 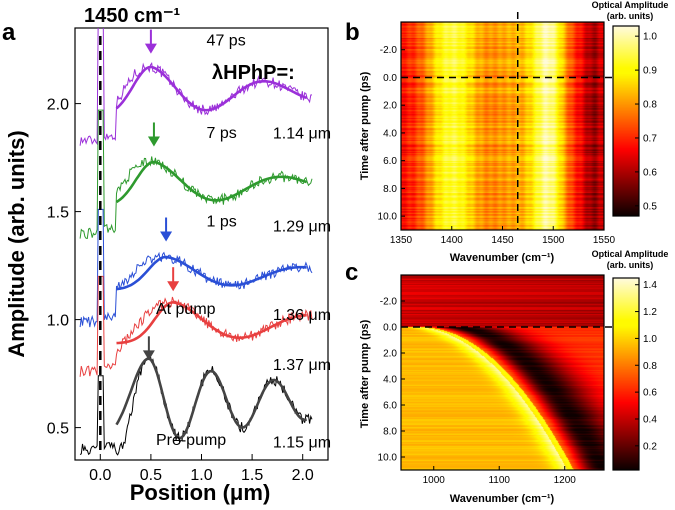 I want to click on panel-c-colorbar-frame, so click(x=626, y=374).